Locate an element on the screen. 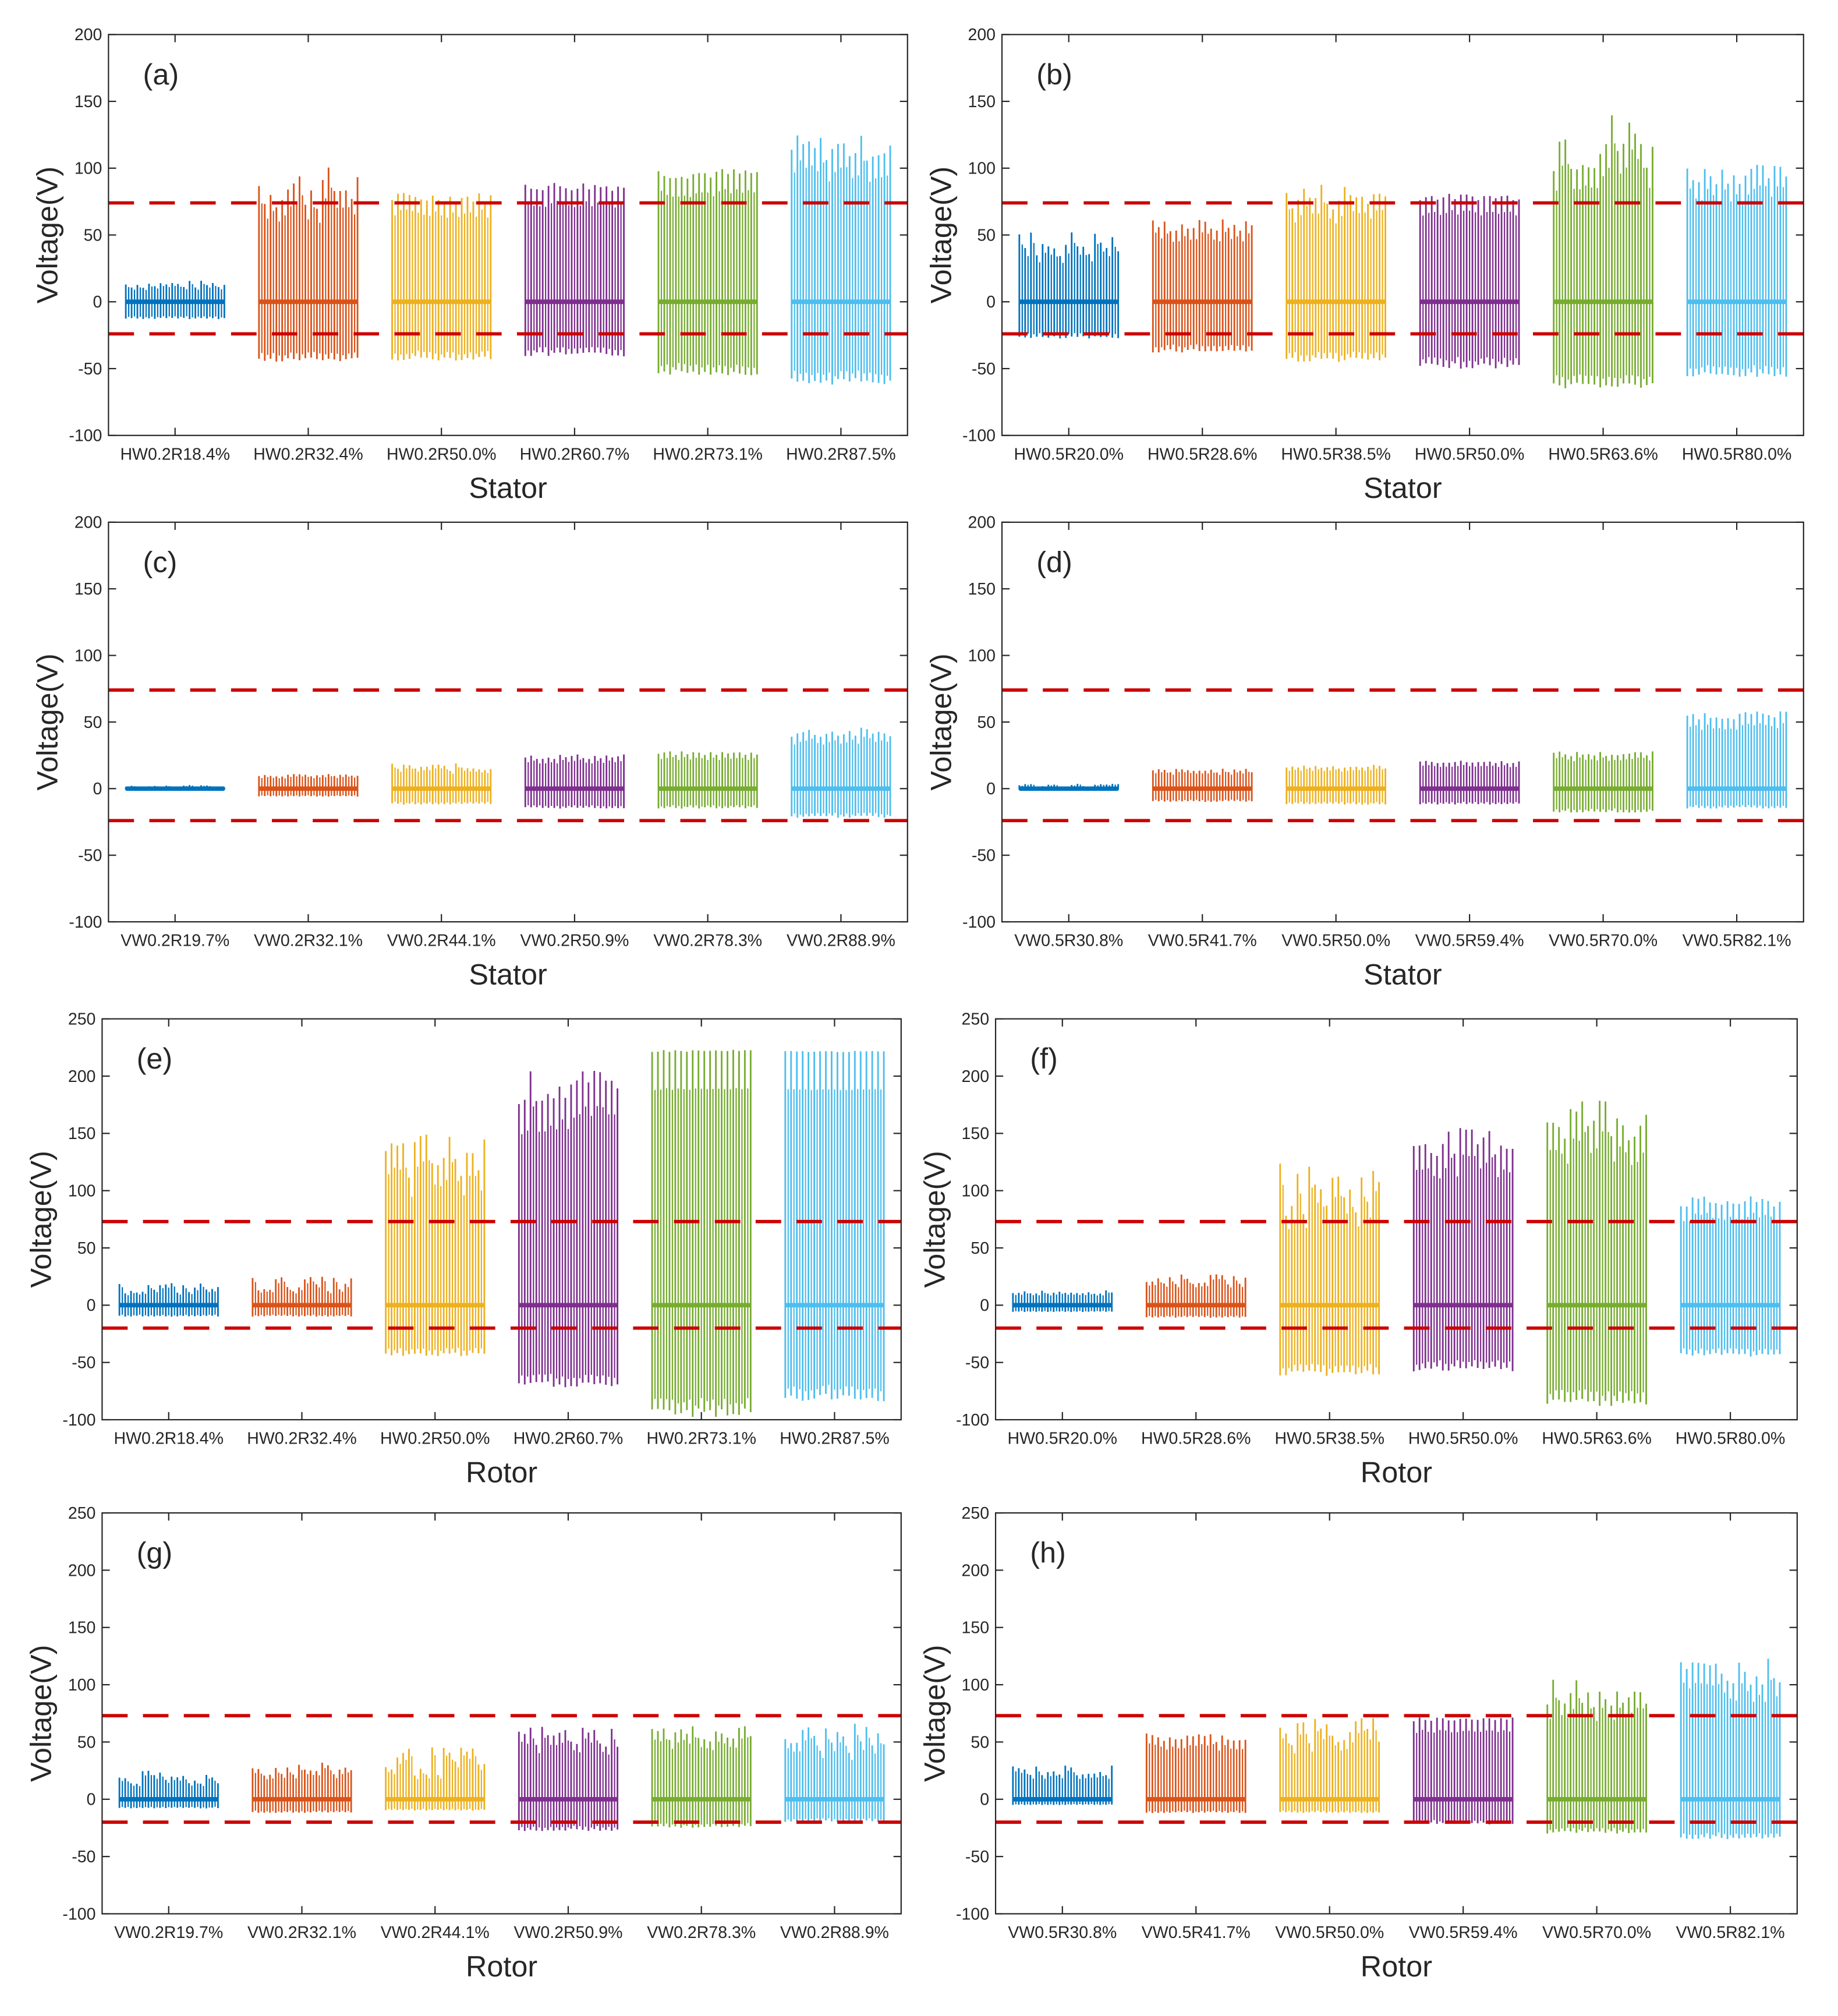 Image resolution: width=1838 pixels, height=2016 pixels. x-tick-label: VW0.5R30.8% is located at coordinates (1062, 1932).